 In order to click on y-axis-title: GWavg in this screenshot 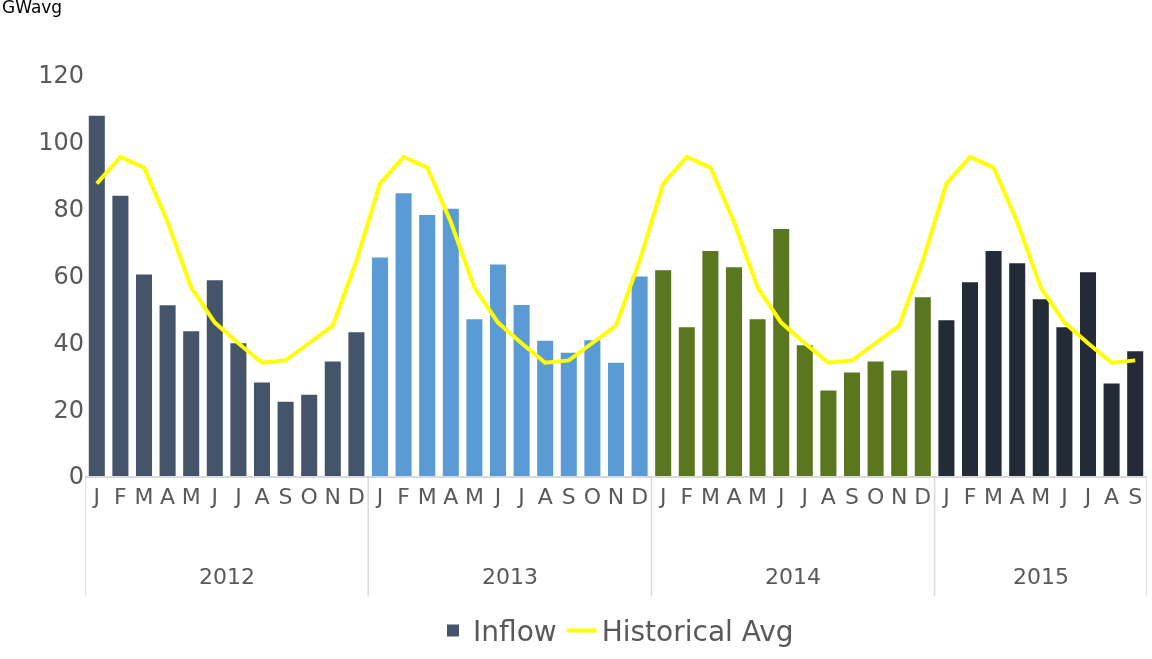, I will do `click(32, 8)`.